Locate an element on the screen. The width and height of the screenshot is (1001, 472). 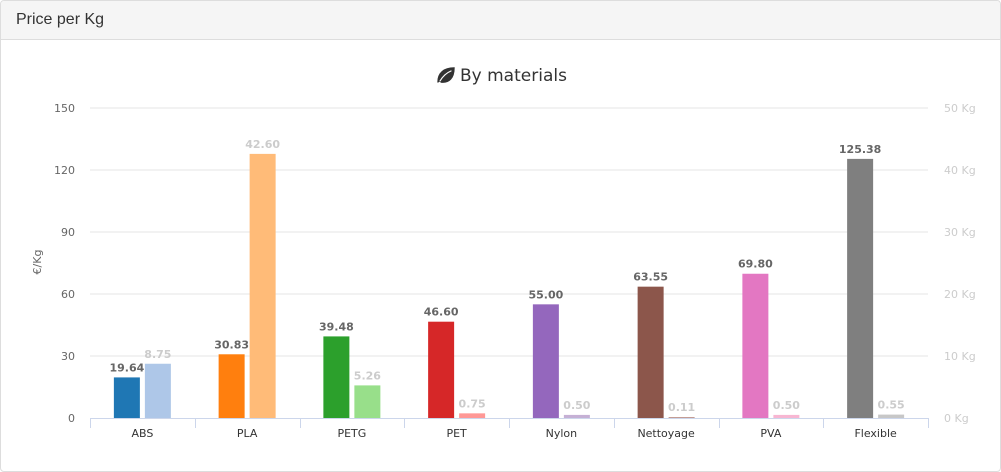
y2-tick-label: 40 Kg is located at coordinates (960, 170).